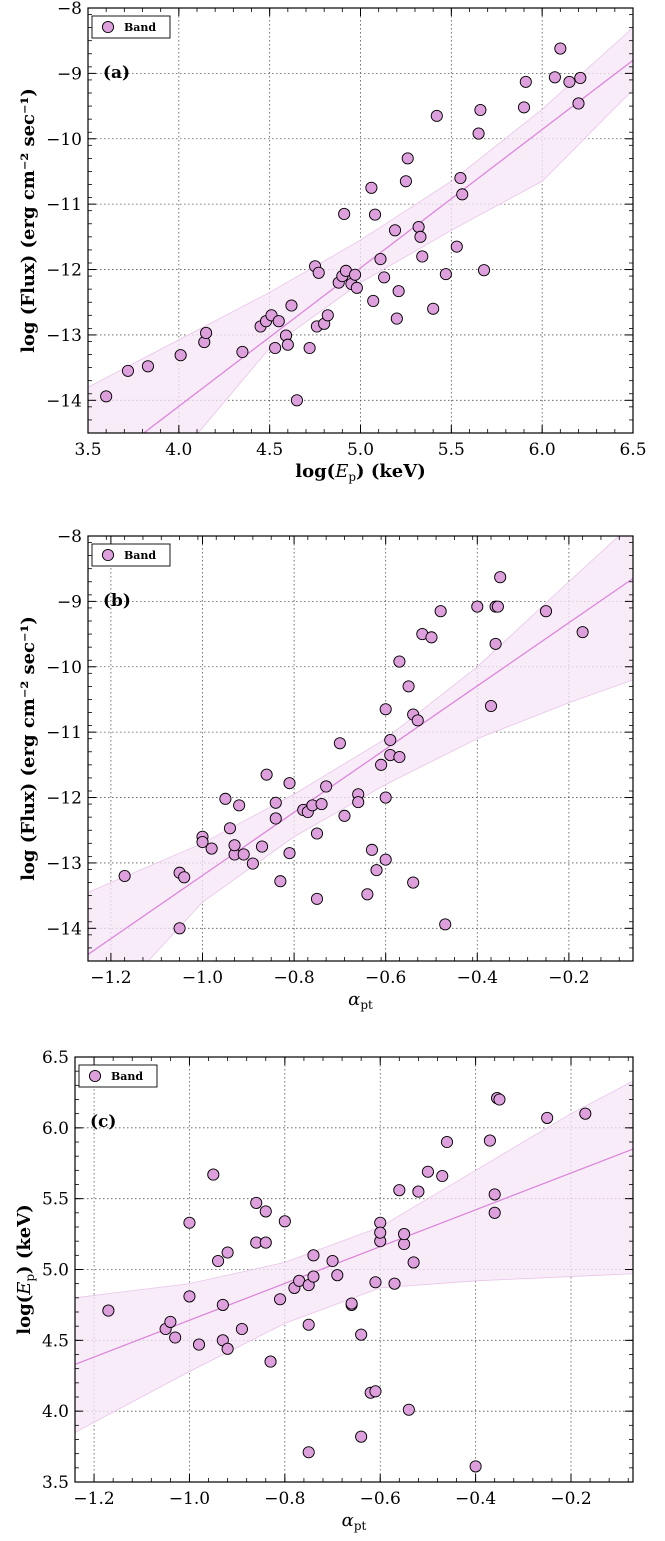 The image size is (665, 1541). What do you see at coordinates (202, 978) in the screenshot?
I see `x-tick-label: −1.0` at bounding box center [202, 978].